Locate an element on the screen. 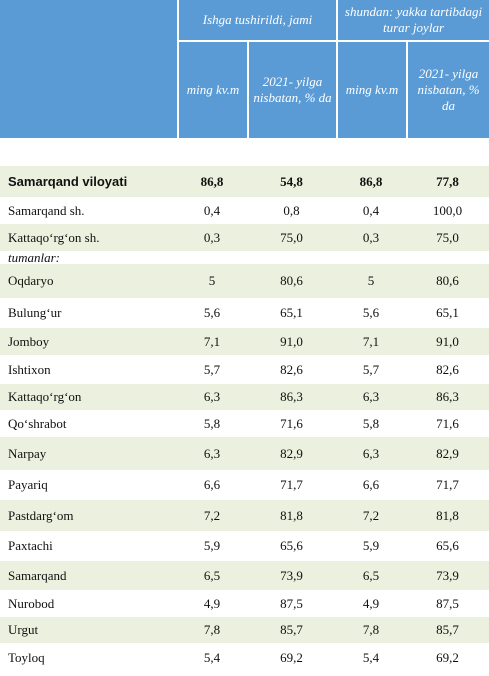 This screenshot has height=676, width=489. cell-value: 7,1 is located at coordinates (371, 341).